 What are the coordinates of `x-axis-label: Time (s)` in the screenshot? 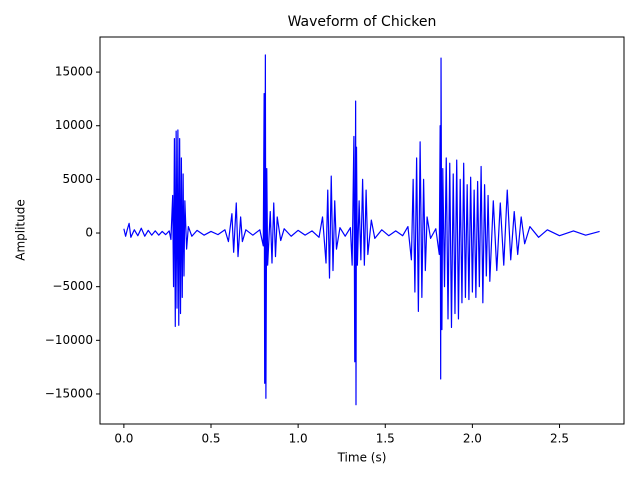 It's located at (362, 458).